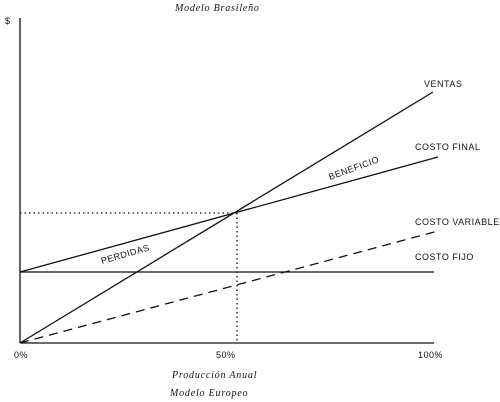 The height and width of the screenshot is (402, 500). I want to click on costo-fijo-label: COSTO FIJO, so click(444, 257).